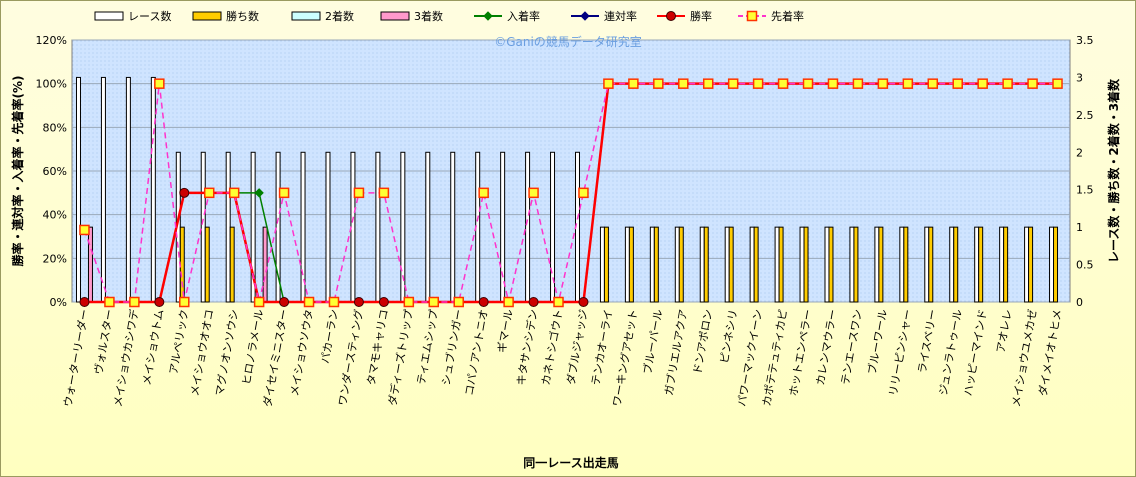 This screenshot has width=1136, height=477. What do you see at coordinates (750, 357) in the screenshot?
I see `category-label: パワーマックイーン` at bounding box center [750, 357].